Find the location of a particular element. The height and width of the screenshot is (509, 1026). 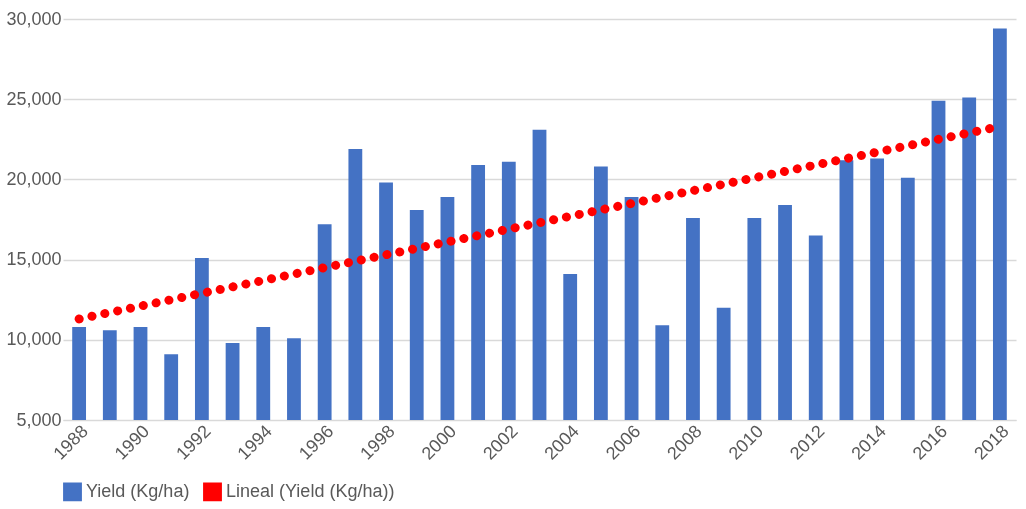

y-tick-label: 25,000 is located at coordinates (34, 98).